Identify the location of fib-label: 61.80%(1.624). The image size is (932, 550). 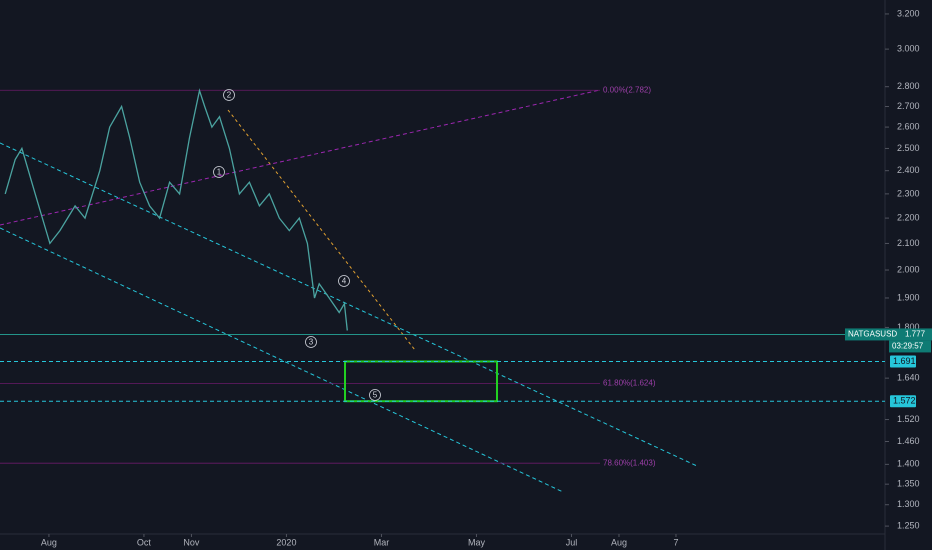
(629, 383).